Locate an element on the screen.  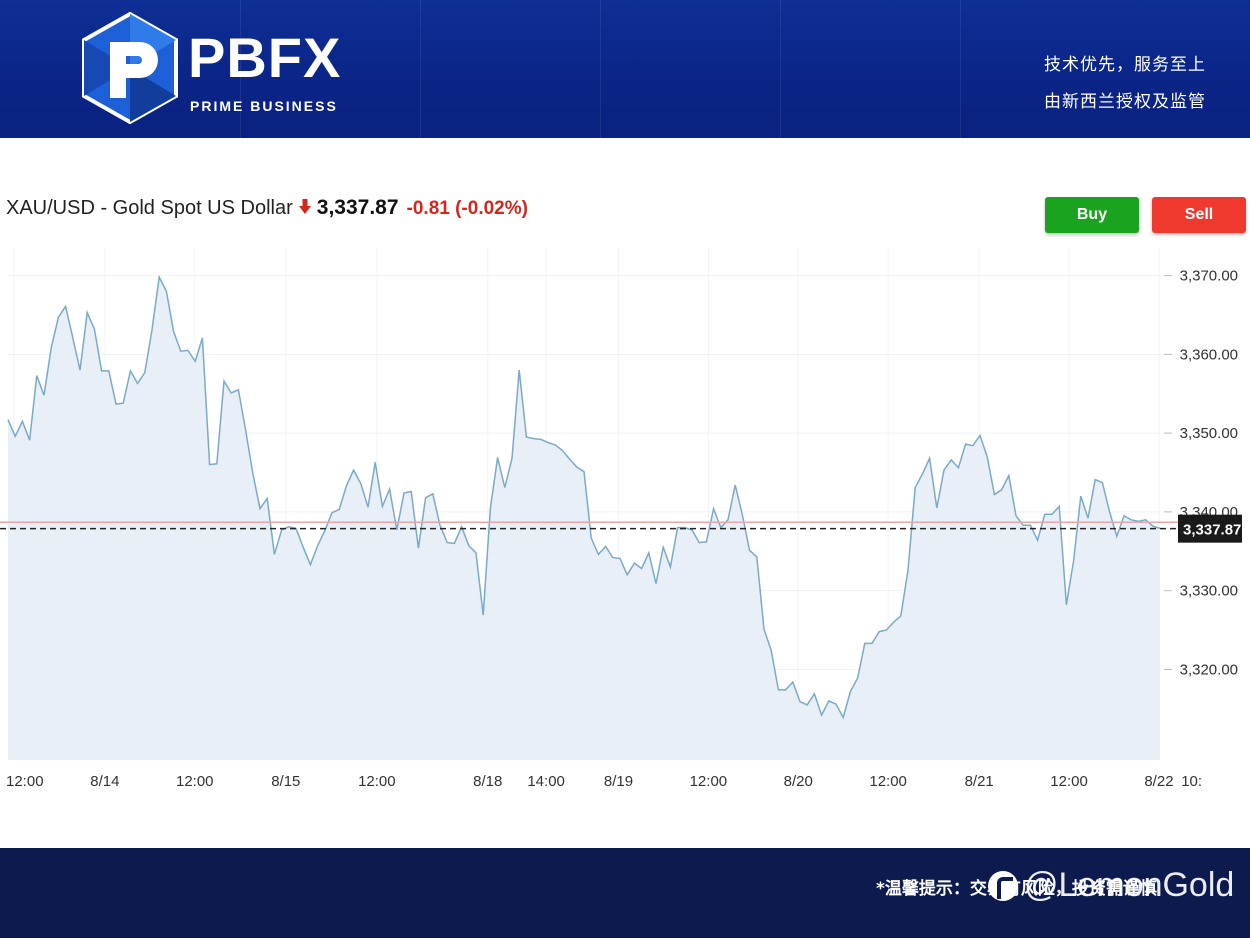
brand-subtitle: PRIME BUSINESS is located at coordinates (264, 106).